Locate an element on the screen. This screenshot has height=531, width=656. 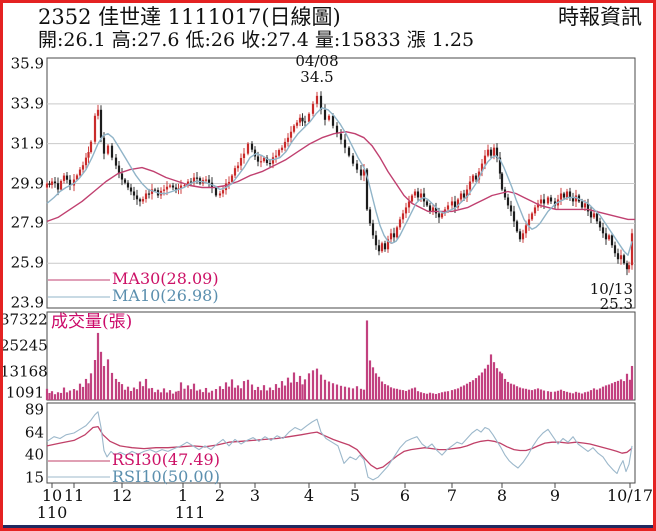
x-axis-month-label: 6 is located at coordinates (405, 495).